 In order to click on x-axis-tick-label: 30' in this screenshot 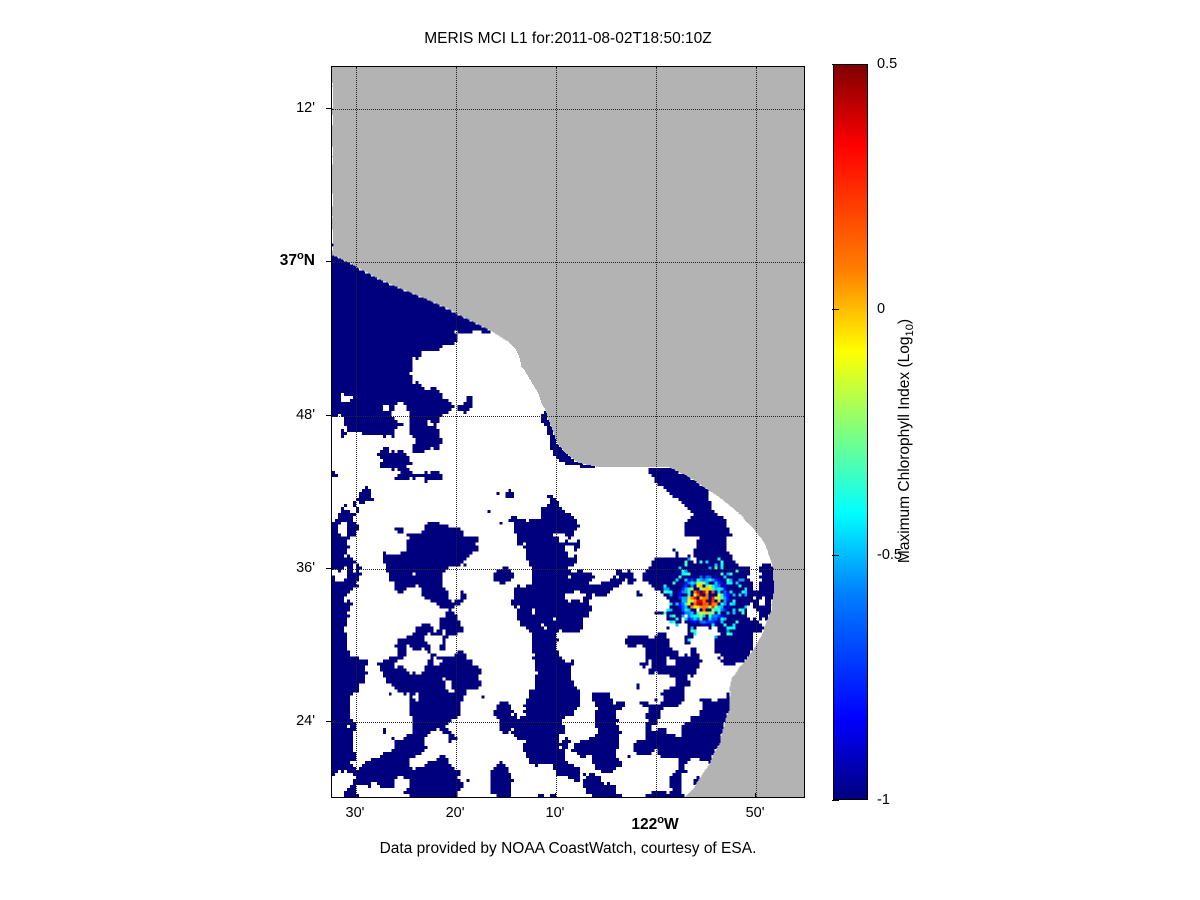, I will do `click(355, 813)`.